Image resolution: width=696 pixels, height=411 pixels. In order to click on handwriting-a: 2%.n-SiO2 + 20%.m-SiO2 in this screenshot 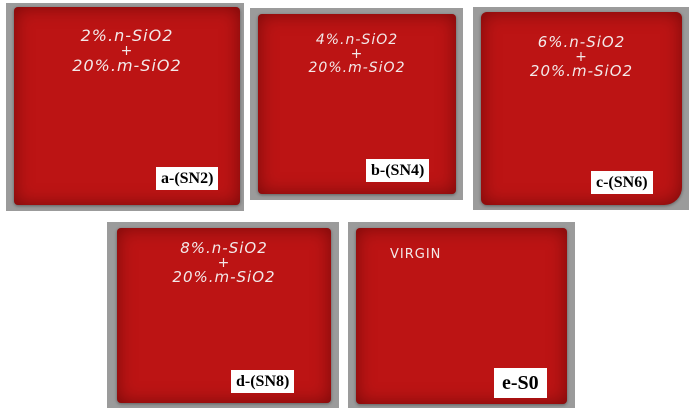, I will do `click(127, 51)`.